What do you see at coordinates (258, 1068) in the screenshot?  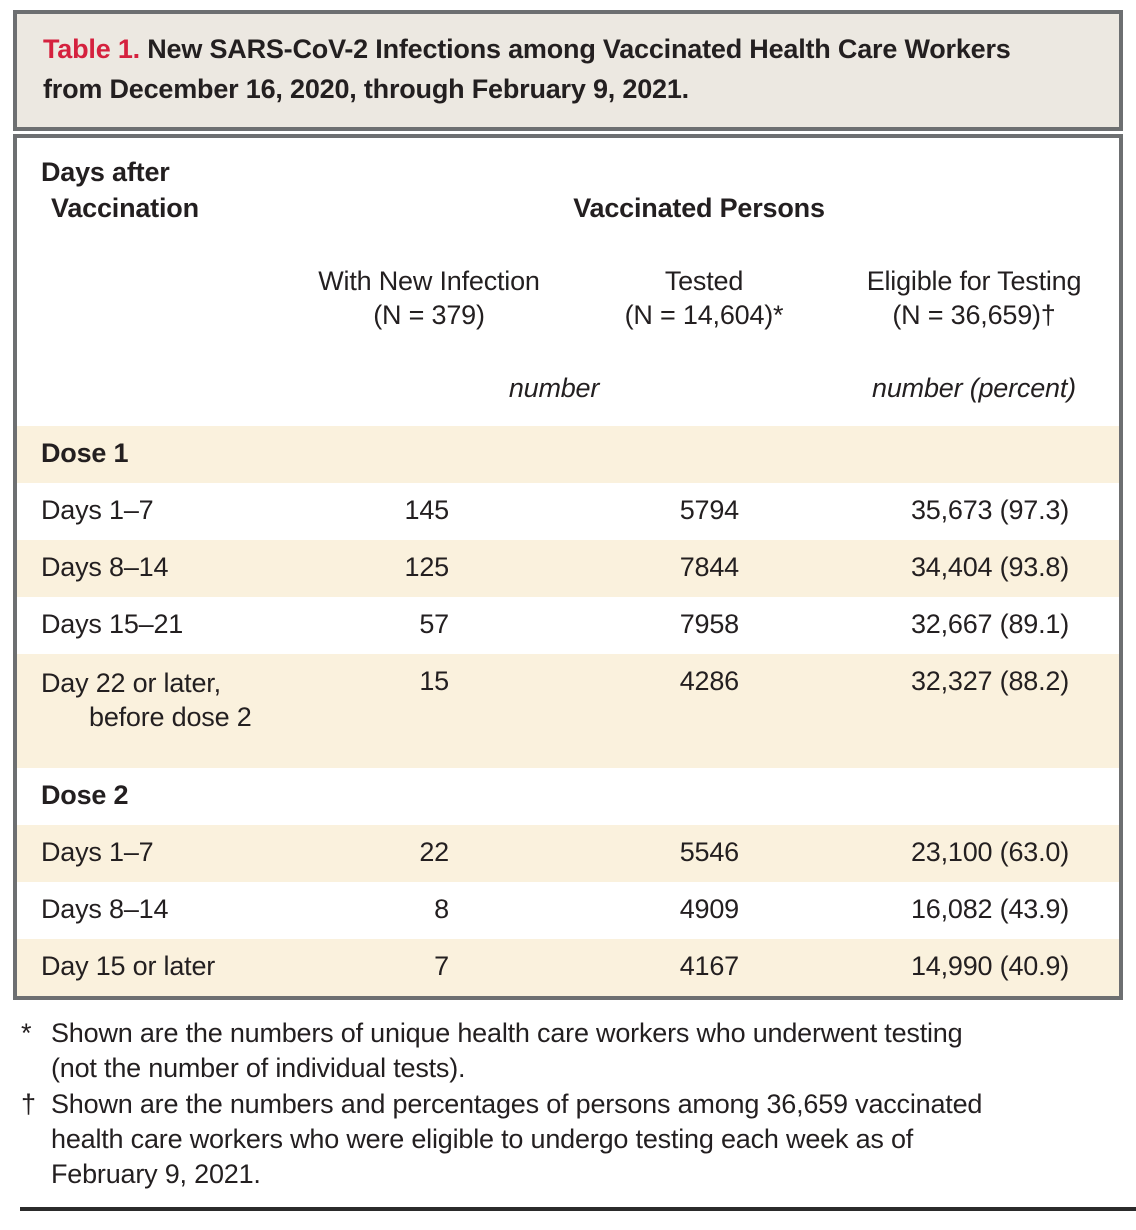 I see `footnote-line: (not the number of individual tests).` at bounding box center [258, 1068].